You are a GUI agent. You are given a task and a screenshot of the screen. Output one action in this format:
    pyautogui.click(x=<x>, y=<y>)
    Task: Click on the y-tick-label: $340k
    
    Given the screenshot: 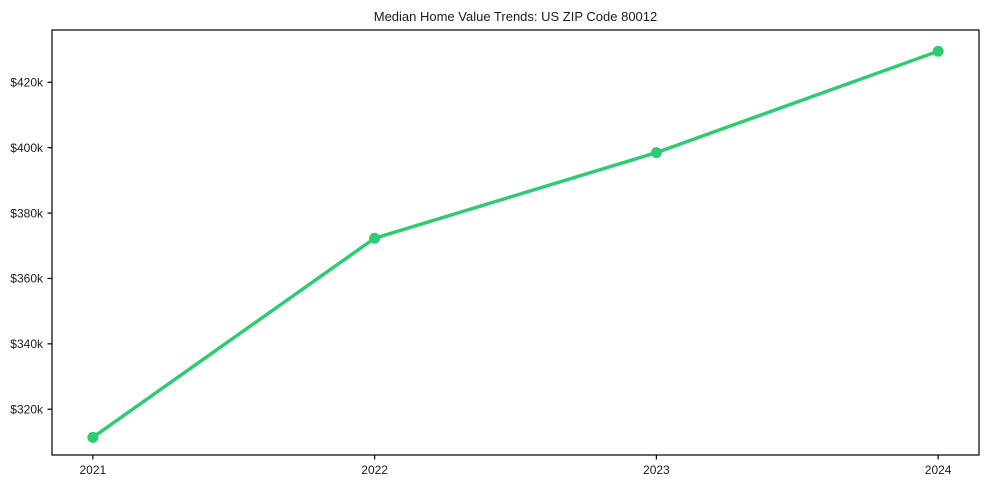 What is the action you would take?
    pyautogui.click(x=27, y=344)
    